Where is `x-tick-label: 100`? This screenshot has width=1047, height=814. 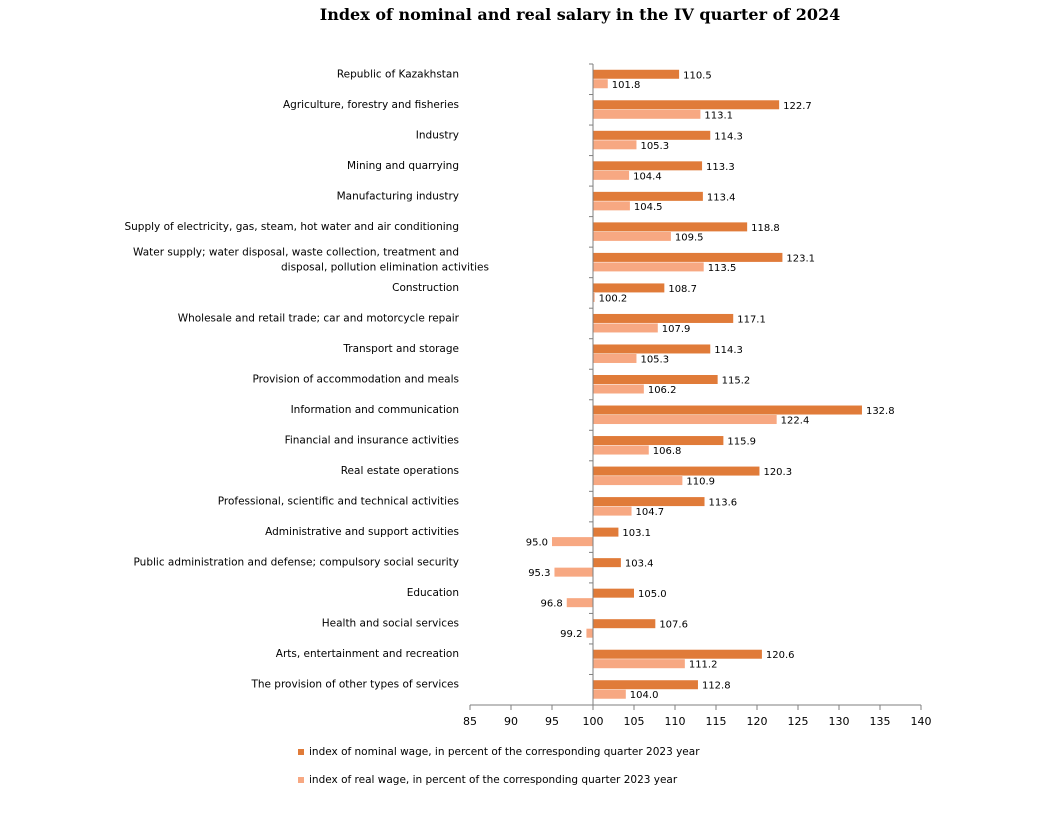
x-tick-label: 100 is located at coordinates (593, 721).